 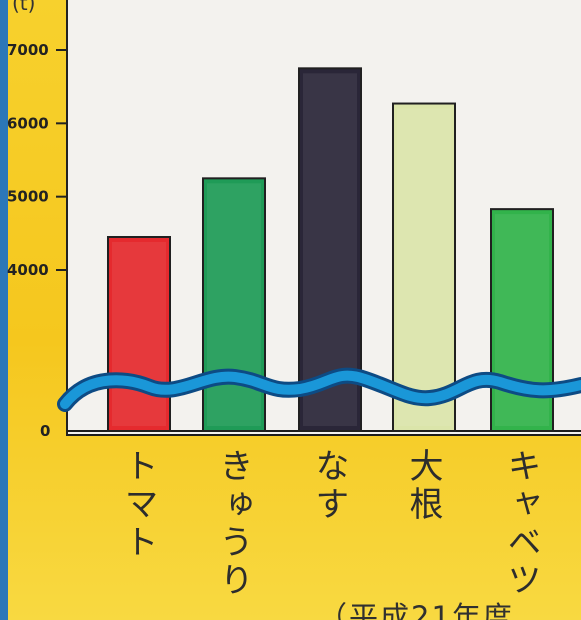 I want to click on y-unit-label: (t), so click(x=23, y=7).